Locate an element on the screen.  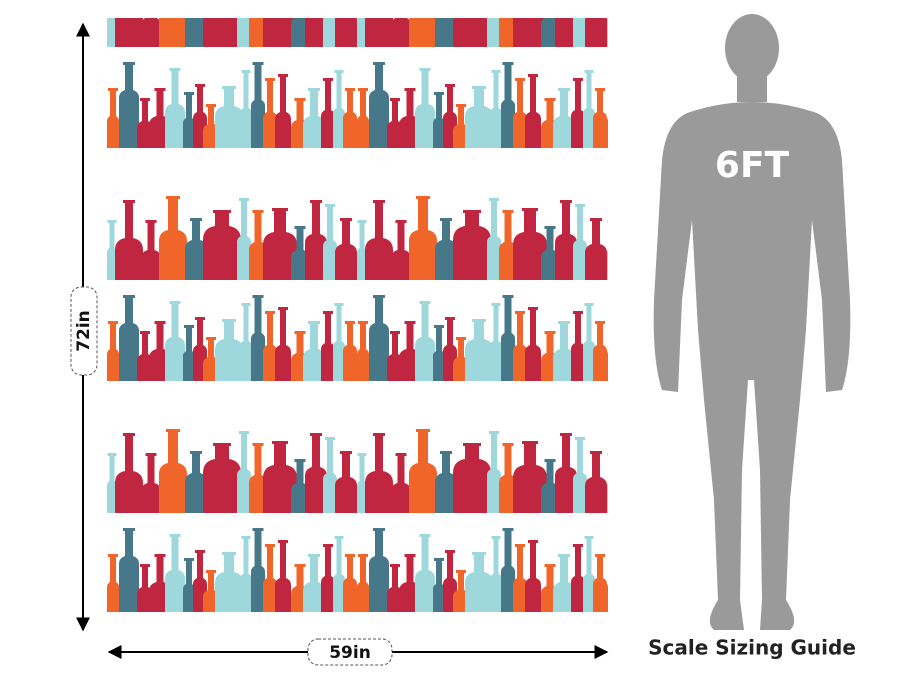
guide-title: Scale Sizing Guide is located at coordinates (752, 648).